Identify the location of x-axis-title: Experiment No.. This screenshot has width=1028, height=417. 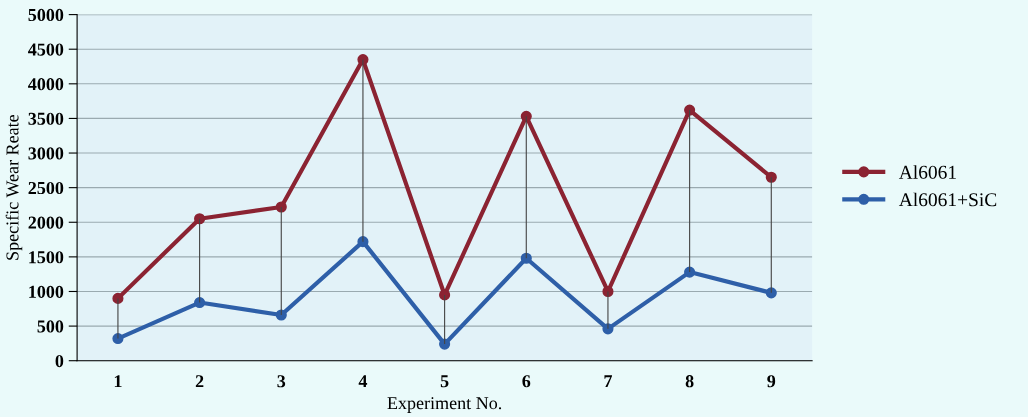
(444, 405).